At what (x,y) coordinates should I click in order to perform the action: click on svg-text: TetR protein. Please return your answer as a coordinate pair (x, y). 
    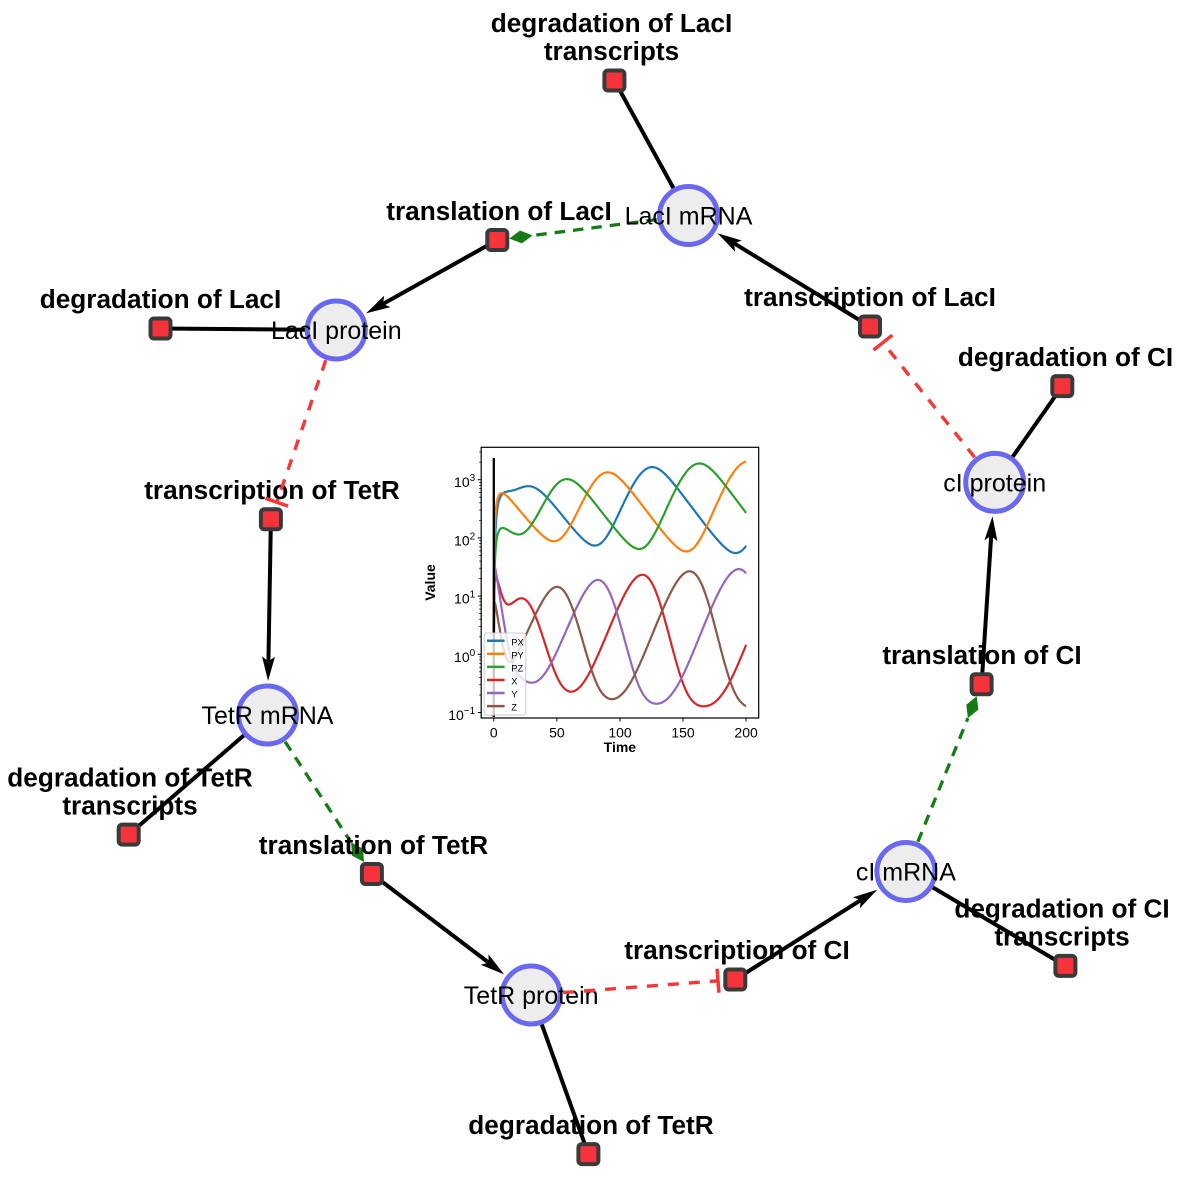
    Looking at the image, I should click on (531, 996).